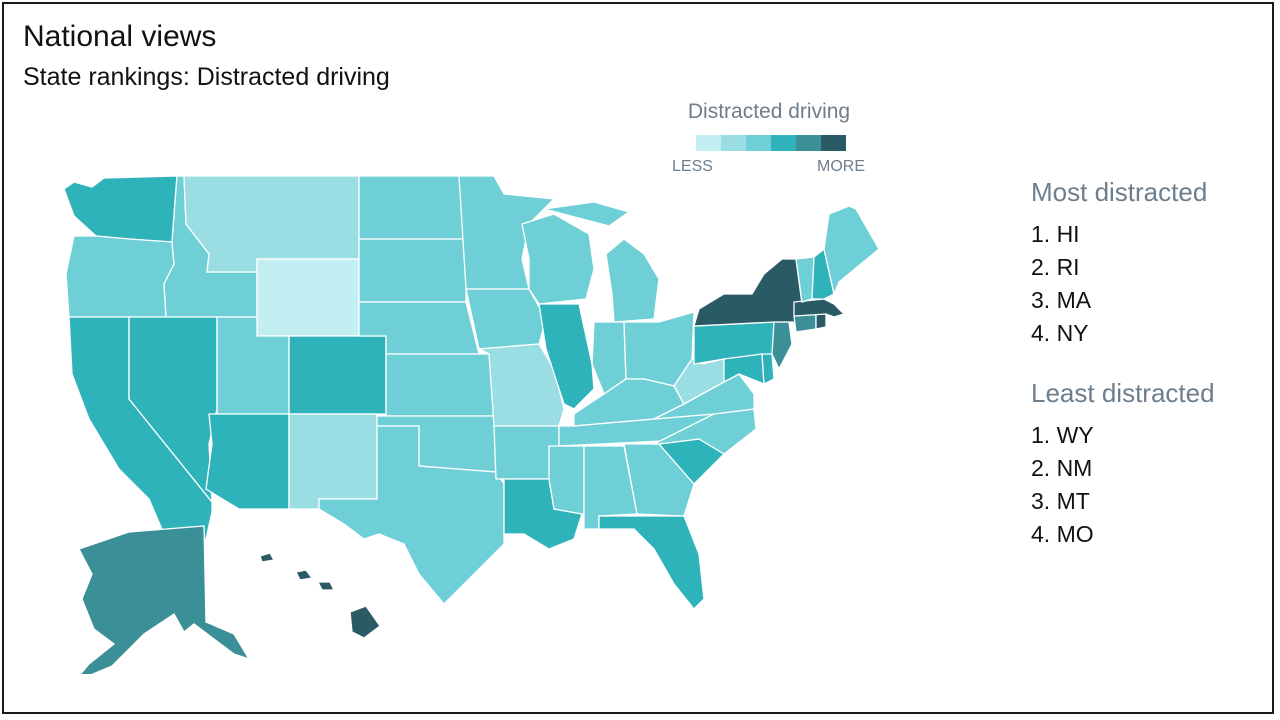 Image resolution: width=1280 pixels, height=720 pixels. Describe the element at coordinates (337, 375) in the screenshot. I see `state-CO` at that location.